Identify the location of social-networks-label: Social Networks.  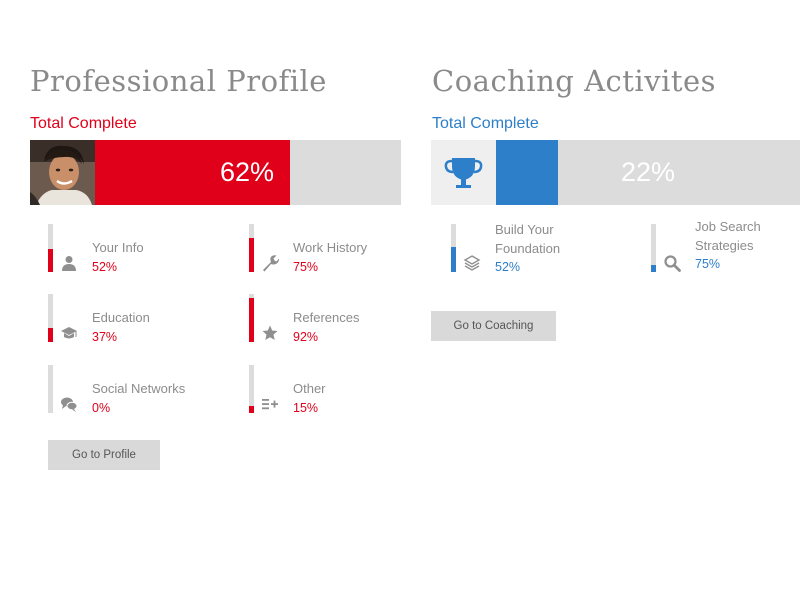
(139, 388).